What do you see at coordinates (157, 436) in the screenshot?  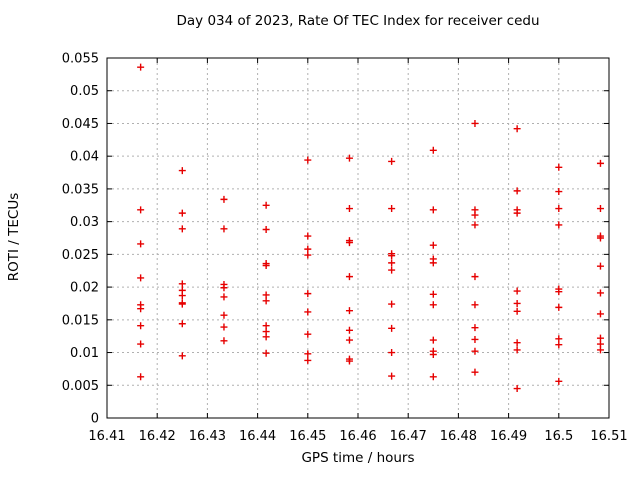 I see `x-tick-label: 16.42` at bounding box center [157, 436].